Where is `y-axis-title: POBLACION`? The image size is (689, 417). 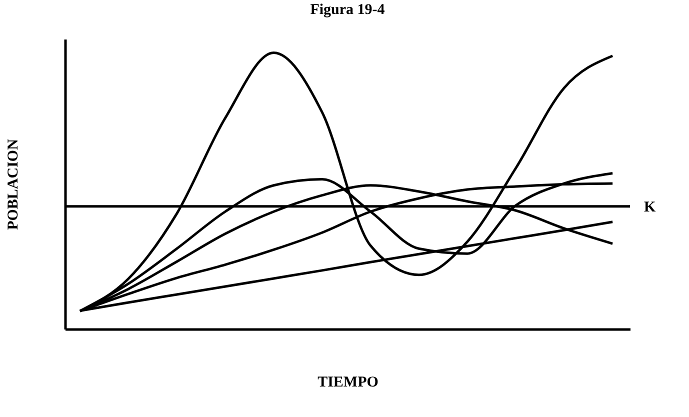
y-axis-title: POBLACION is located at coordinates (14, 184).